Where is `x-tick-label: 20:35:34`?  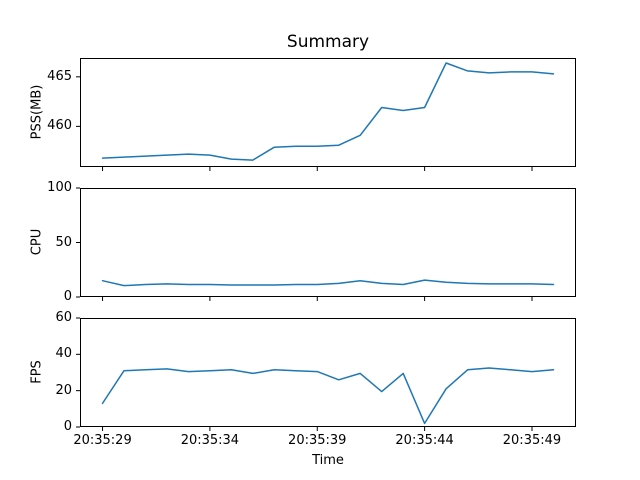
x-tick-label: 20:35:34 is located at coordinates (210, 440).